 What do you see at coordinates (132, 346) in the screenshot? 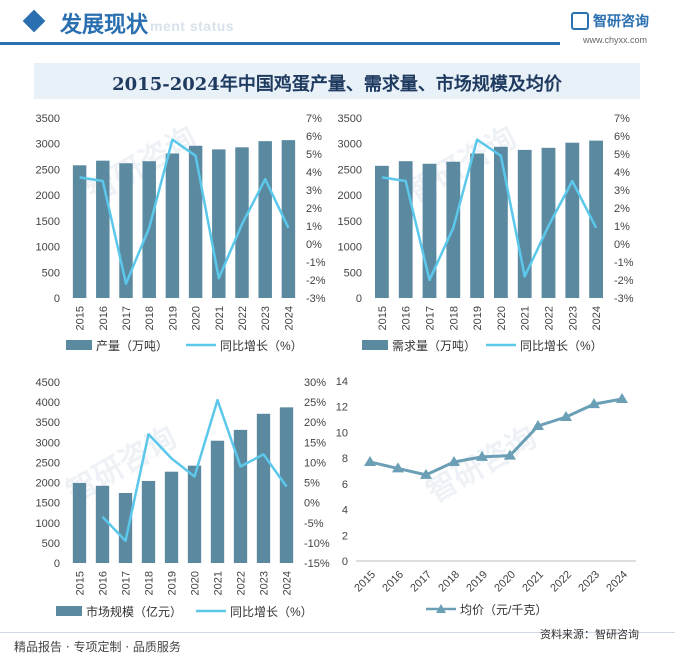
I see `legend-label: 产量（万吨）` at bounding box center [132, 346].